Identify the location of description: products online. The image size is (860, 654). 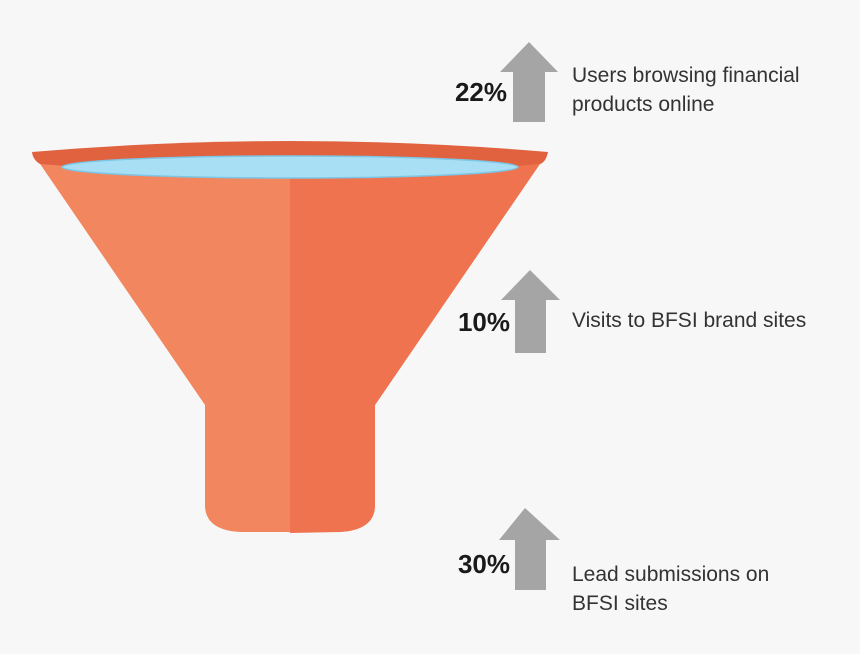
(643, 104).